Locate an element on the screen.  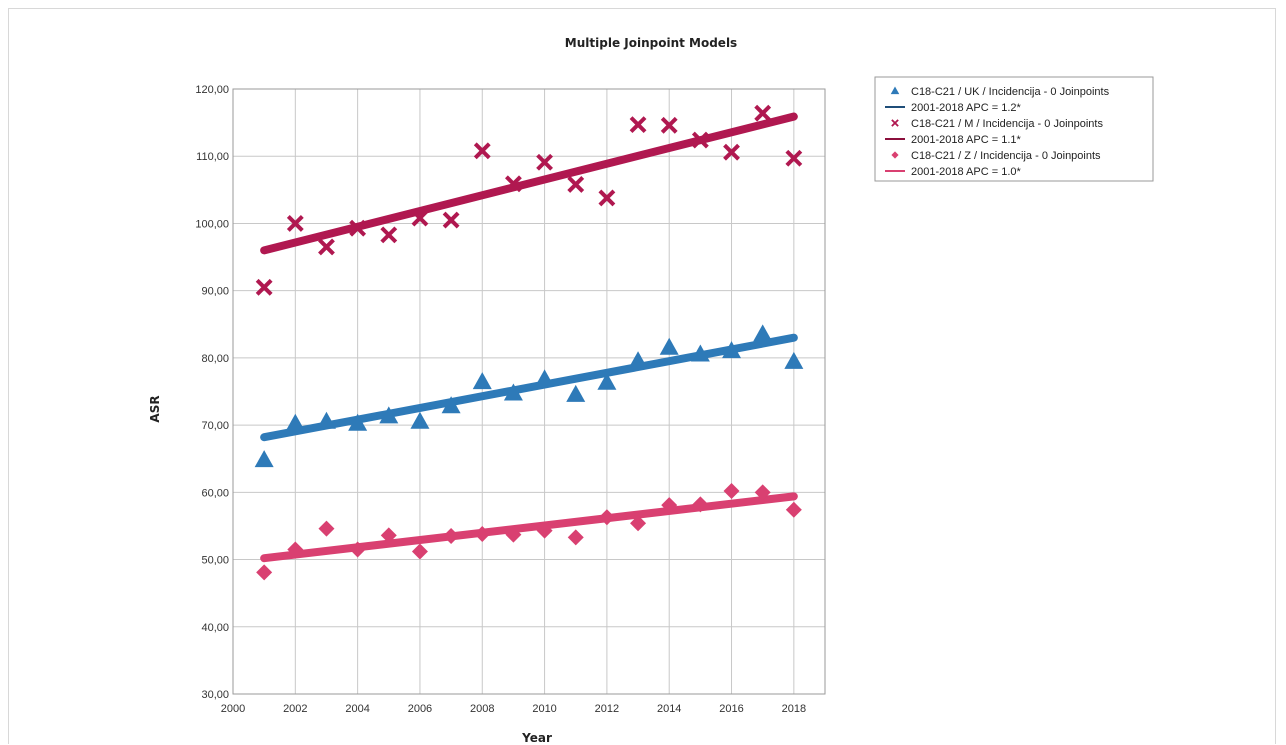
legend-fit-label: 2001-2018 APC = 1.0* is located at coordinates (966, 172).